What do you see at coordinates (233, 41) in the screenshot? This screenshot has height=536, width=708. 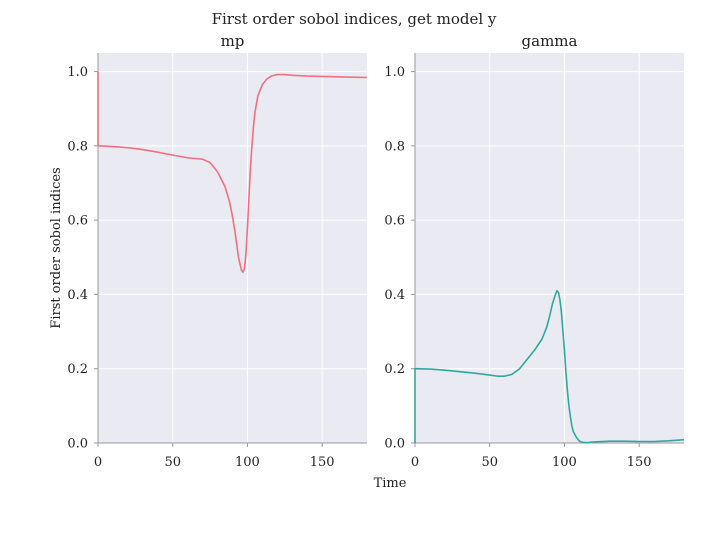 I see `panel-title: mp` at bounding box center [233, 41].